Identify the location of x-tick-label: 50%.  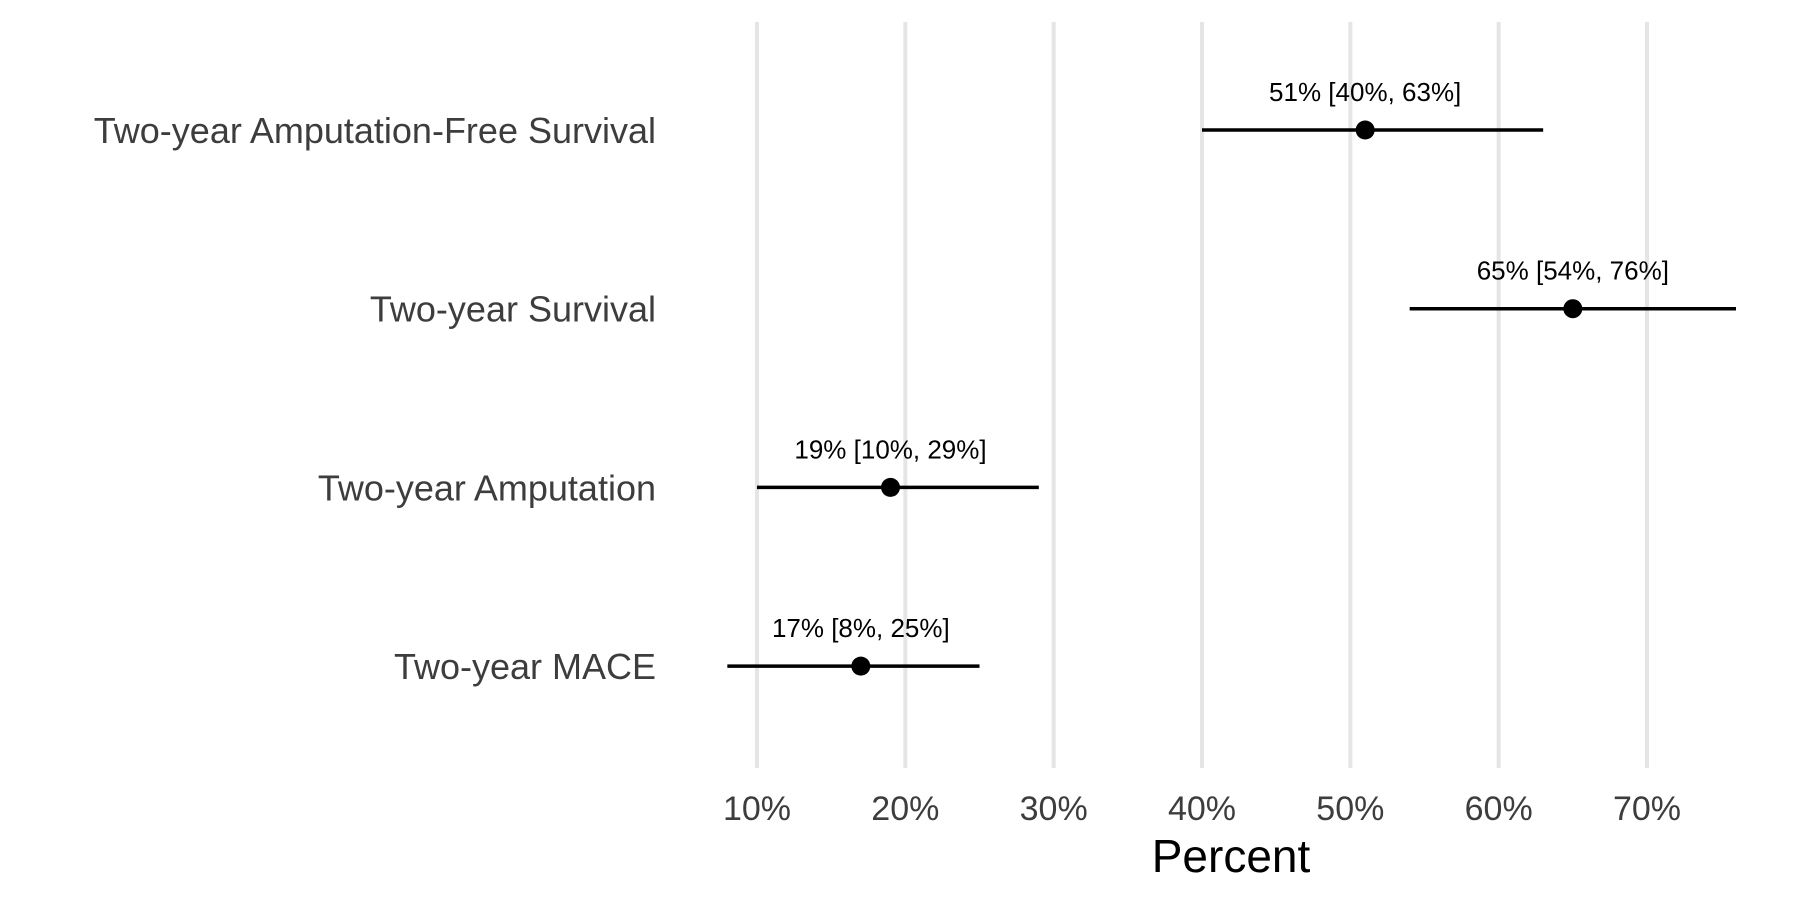
(1350, 809).